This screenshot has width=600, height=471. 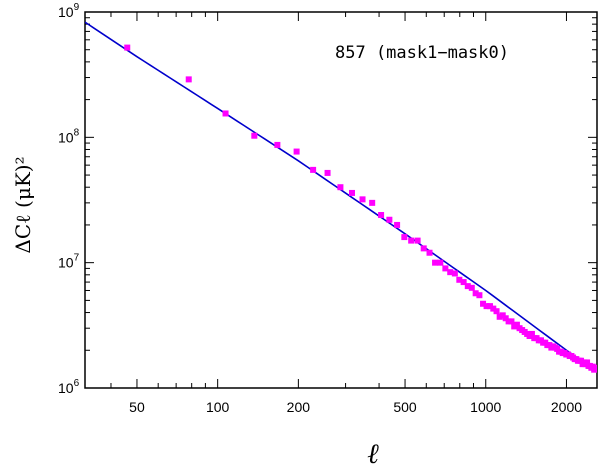 I want to click on y-tick-label: 10⁷, so click(x=69, y=262).